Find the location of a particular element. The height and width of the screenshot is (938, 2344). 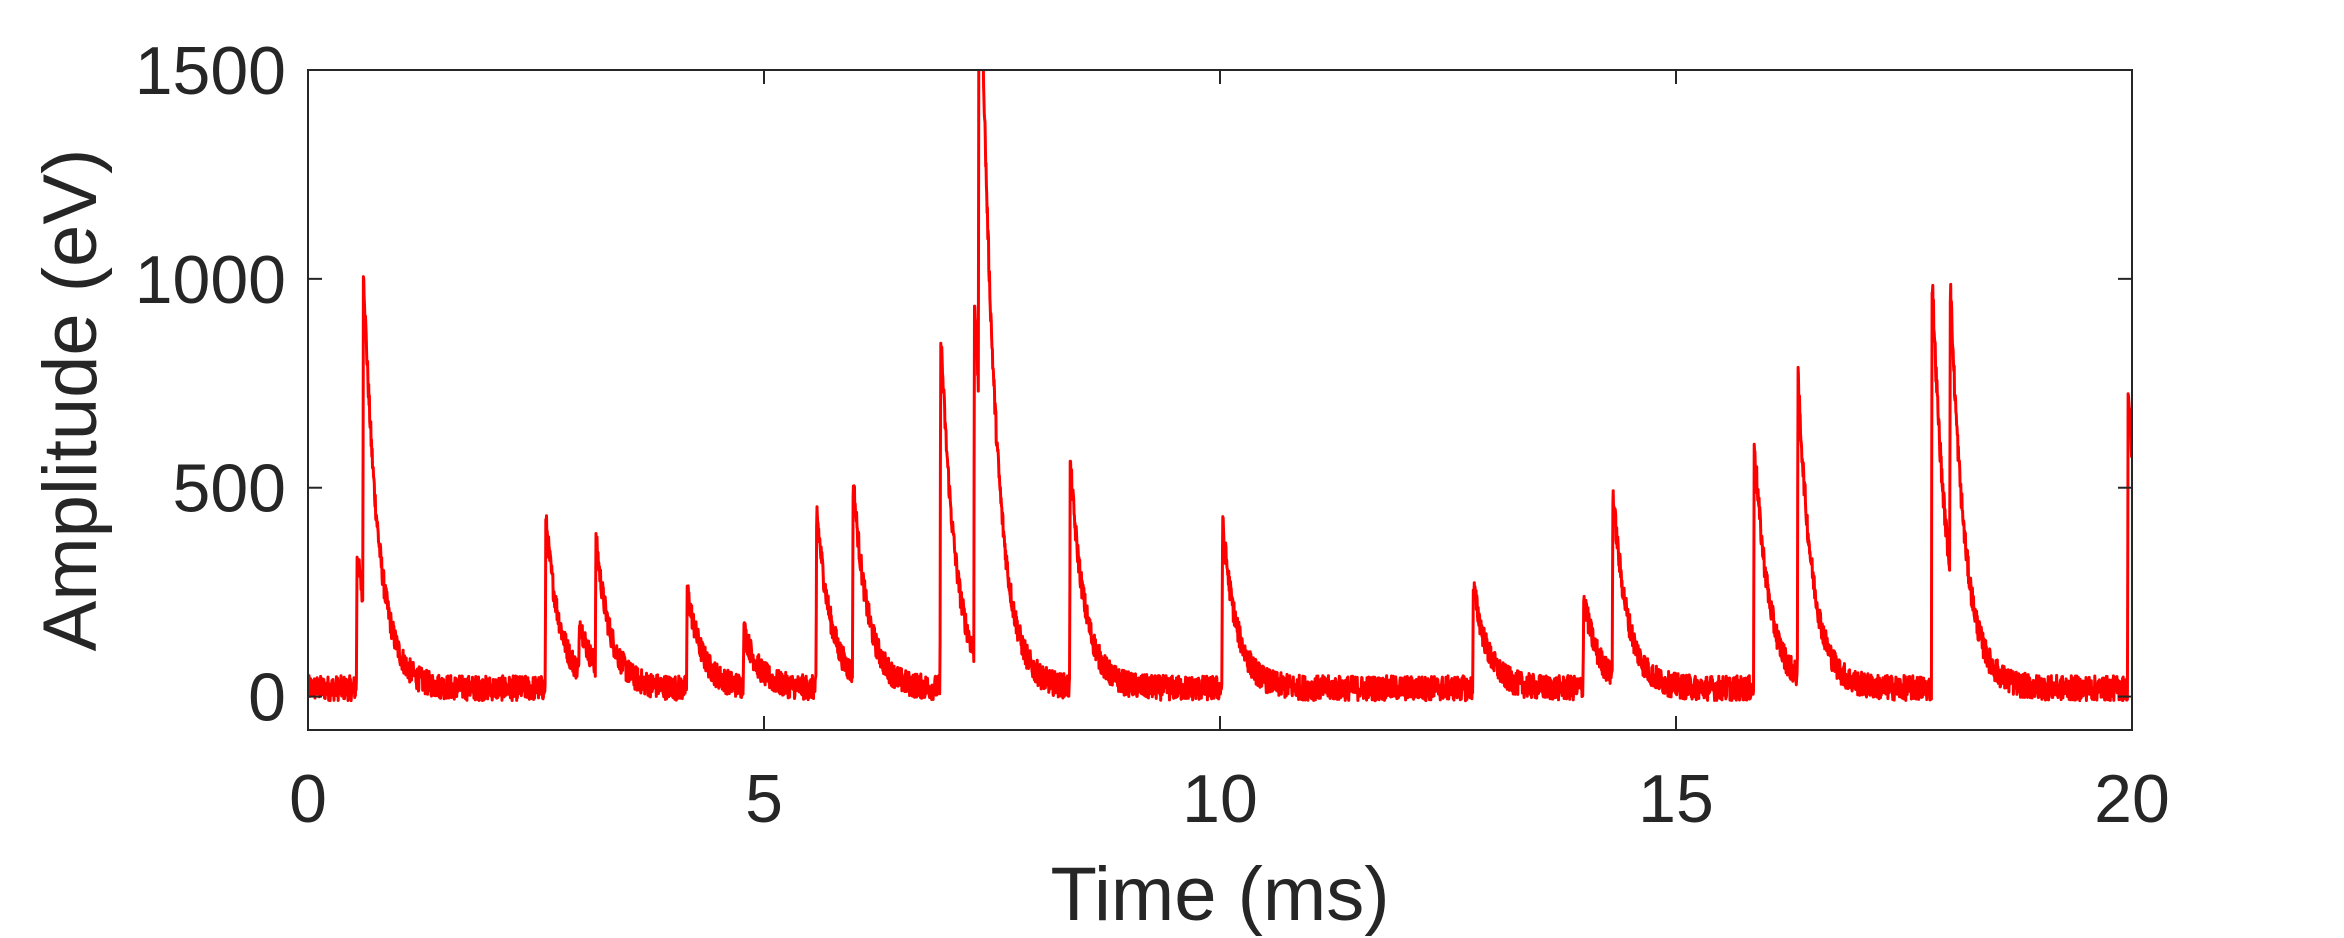

y-tick-label: 1000 is located at coordinates (210, 280).